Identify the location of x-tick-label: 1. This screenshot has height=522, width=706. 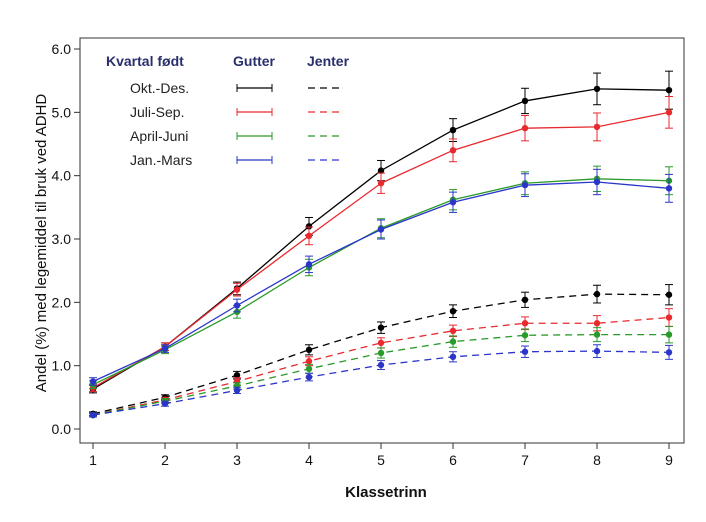
(93, 460).